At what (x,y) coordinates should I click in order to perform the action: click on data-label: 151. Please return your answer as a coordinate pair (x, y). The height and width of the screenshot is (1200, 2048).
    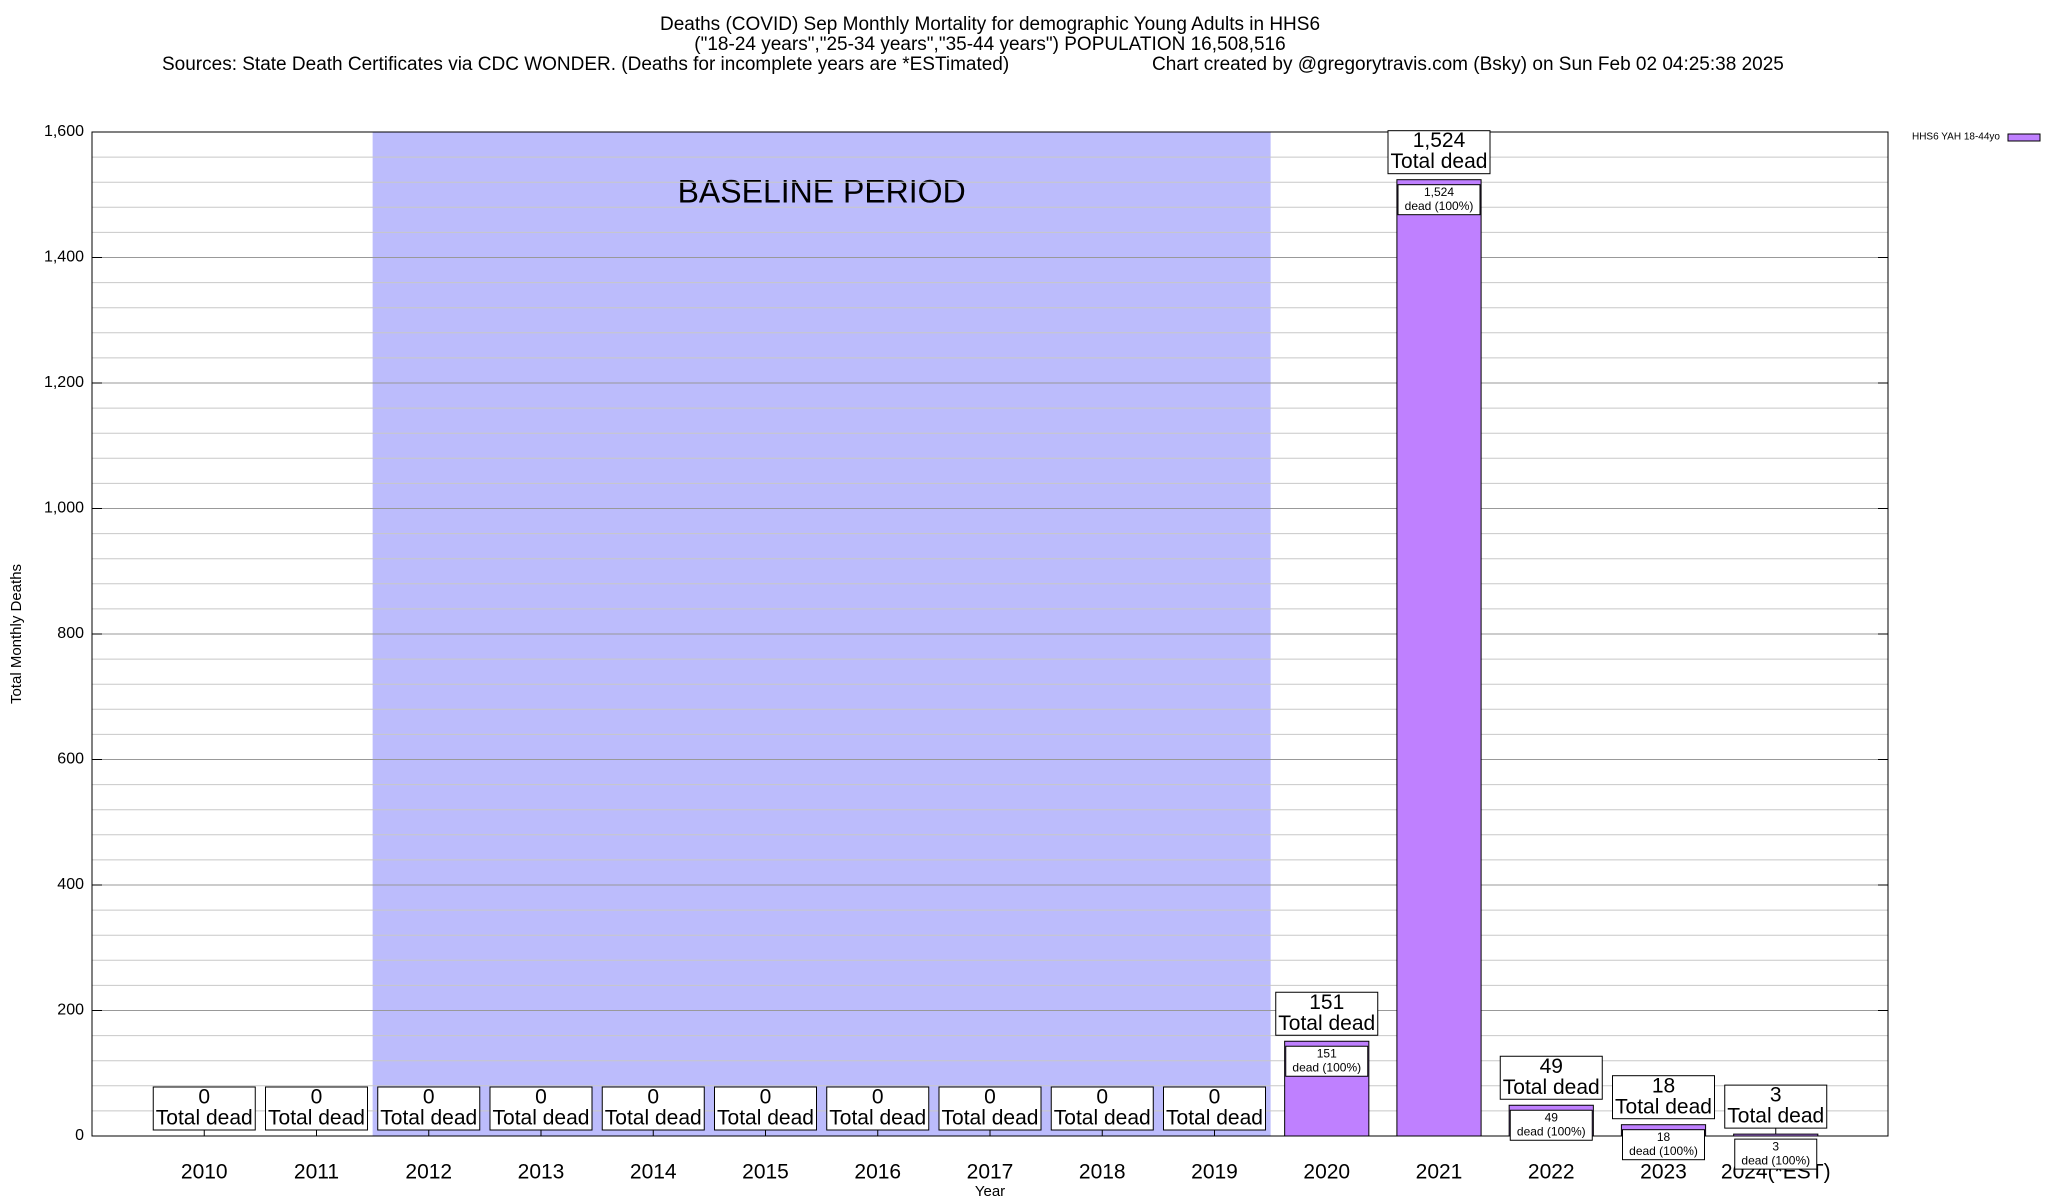
    Looking at the image, I should click on (1326, 1002).